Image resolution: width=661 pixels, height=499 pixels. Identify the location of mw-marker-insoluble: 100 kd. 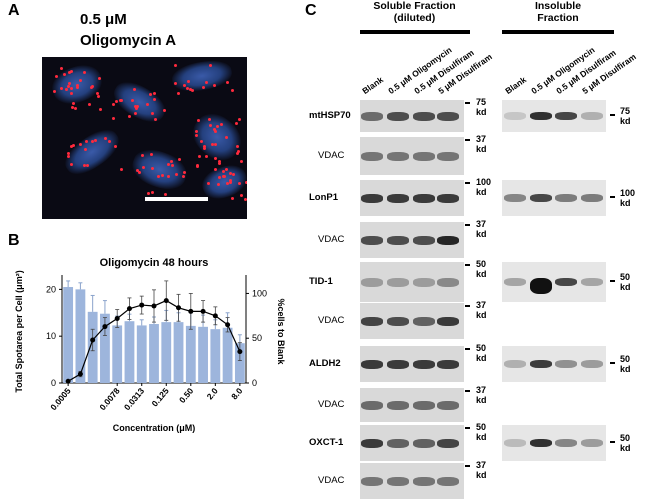
(628, 198).